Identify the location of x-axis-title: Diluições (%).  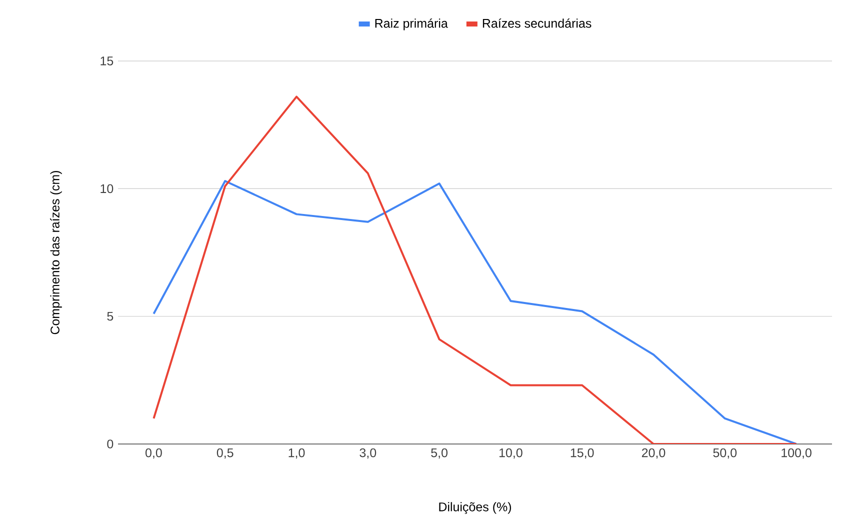
(475, 508).